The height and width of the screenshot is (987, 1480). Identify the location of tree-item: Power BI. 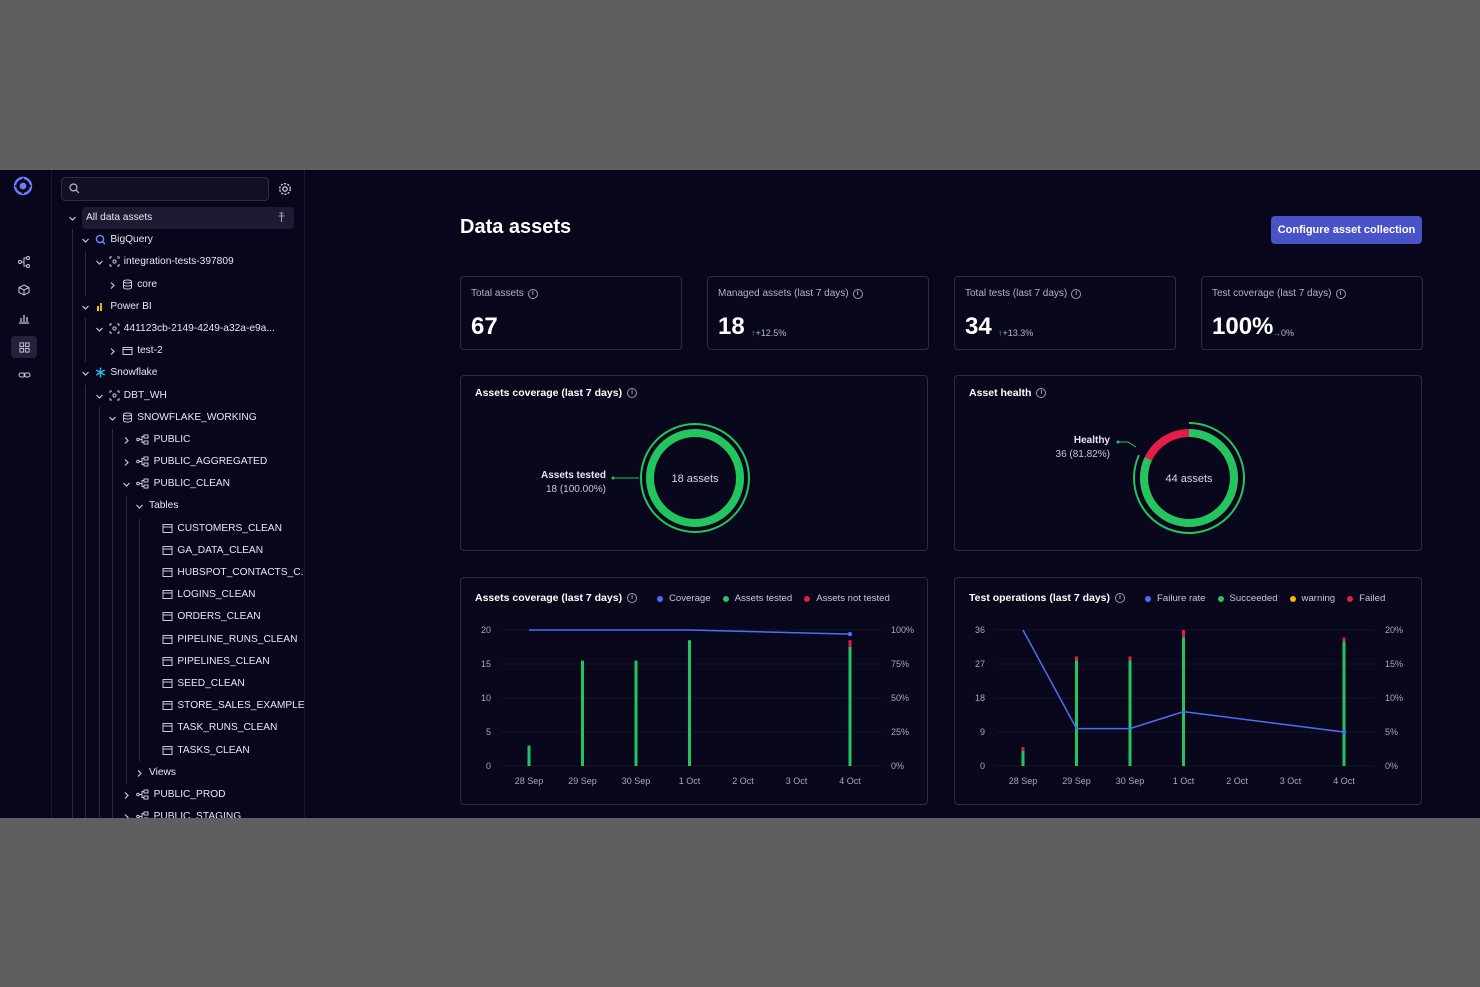
(178, 307).